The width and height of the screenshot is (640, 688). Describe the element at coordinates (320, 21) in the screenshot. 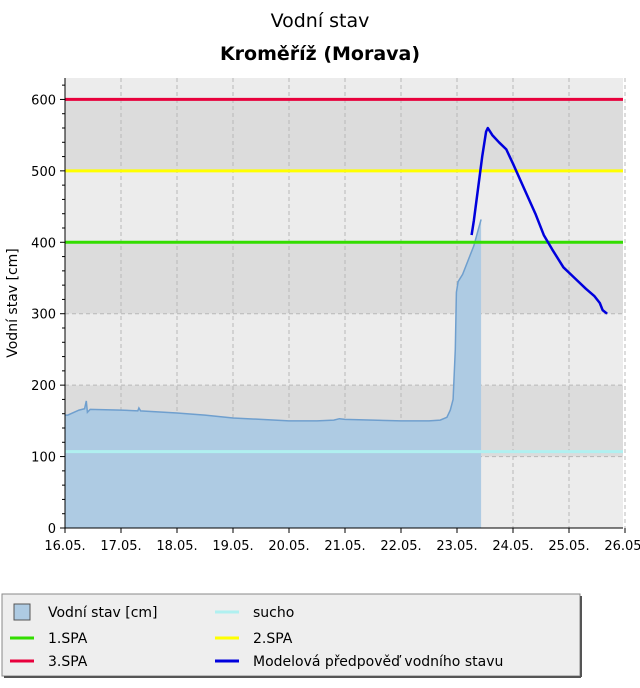

I see `chart-title: Vodní stav` at that location.